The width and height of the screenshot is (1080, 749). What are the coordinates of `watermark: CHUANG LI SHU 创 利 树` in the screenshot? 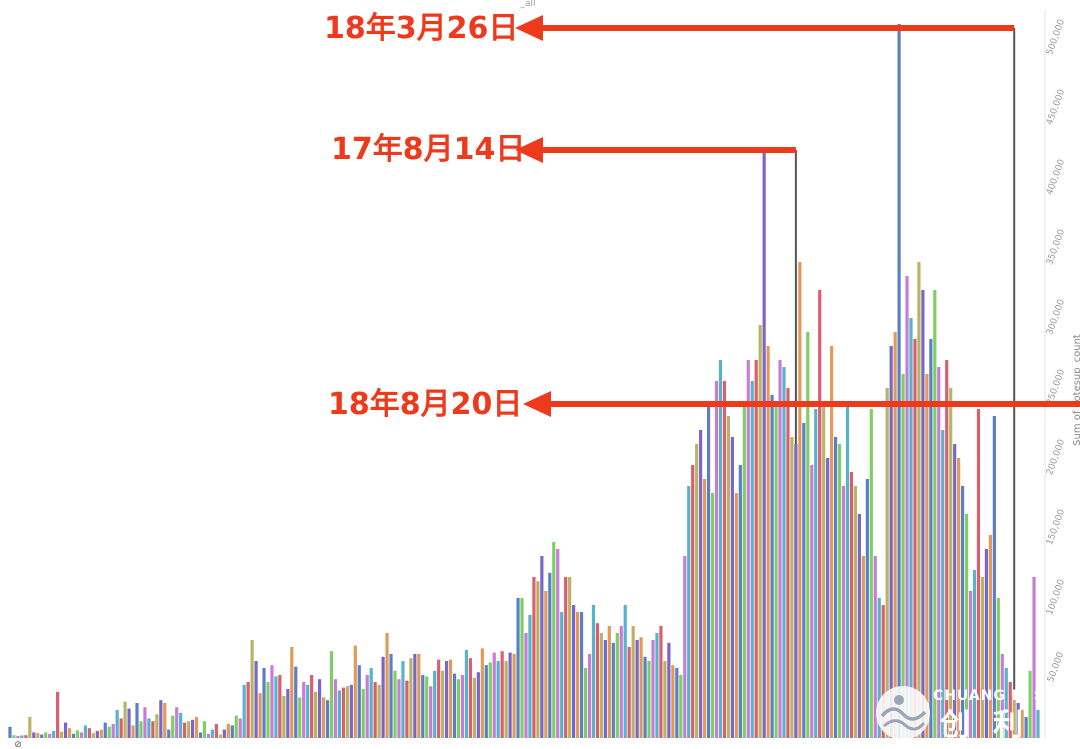 It's located at (975, 714).